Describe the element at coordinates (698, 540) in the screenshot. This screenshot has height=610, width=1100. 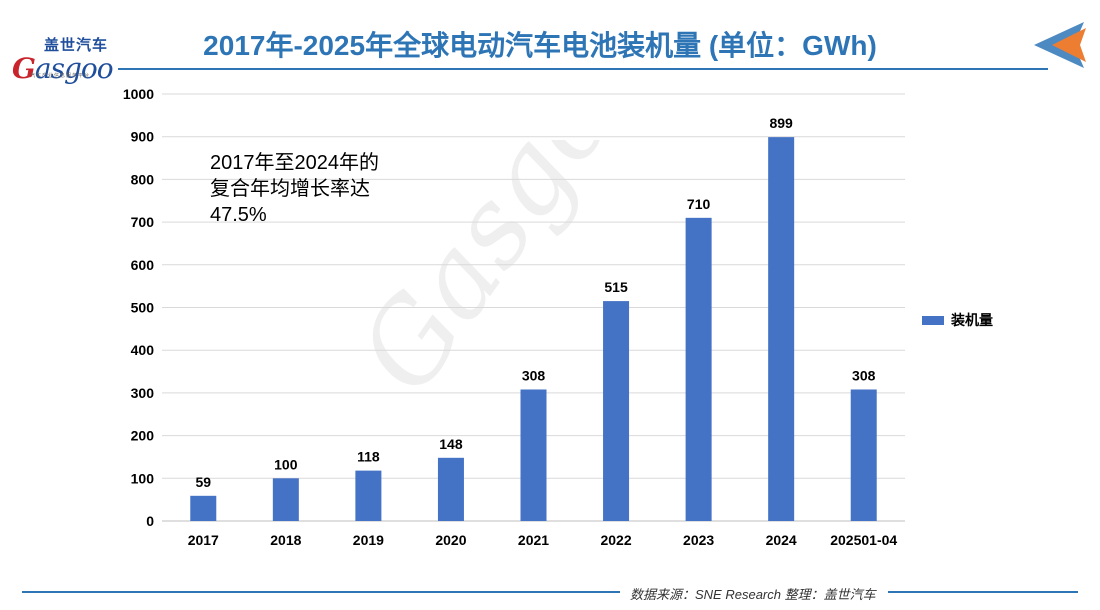
I see `x-tick-label-2023: 2023` at that location.